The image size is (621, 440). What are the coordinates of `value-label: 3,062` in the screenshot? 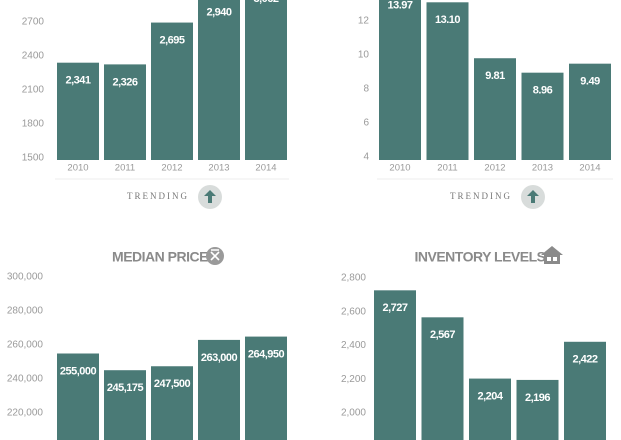 It's located at (265, 2).